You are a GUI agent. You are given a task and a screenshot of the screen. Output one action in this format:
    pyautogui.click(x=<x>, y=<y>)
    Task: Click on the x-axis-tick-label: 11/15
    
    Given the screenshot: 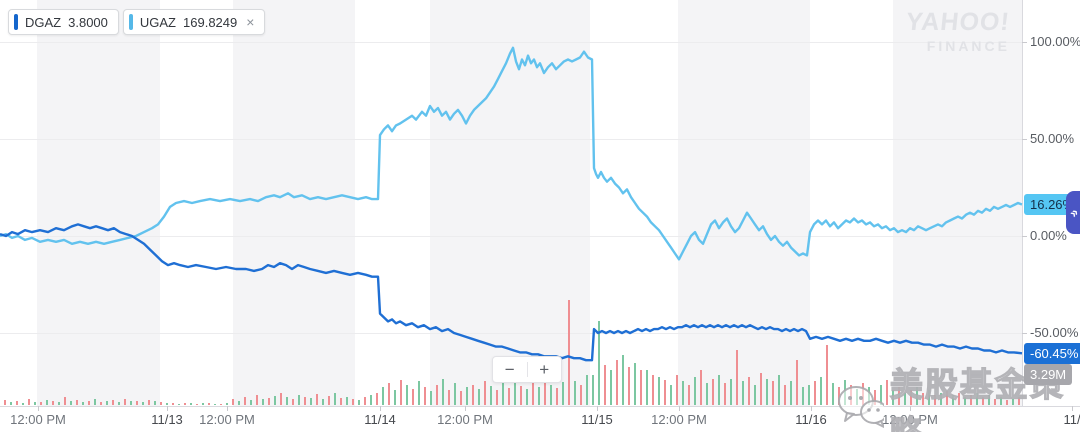 What is the action you would take?
    pyautogui.click(x=597, y=419)
    